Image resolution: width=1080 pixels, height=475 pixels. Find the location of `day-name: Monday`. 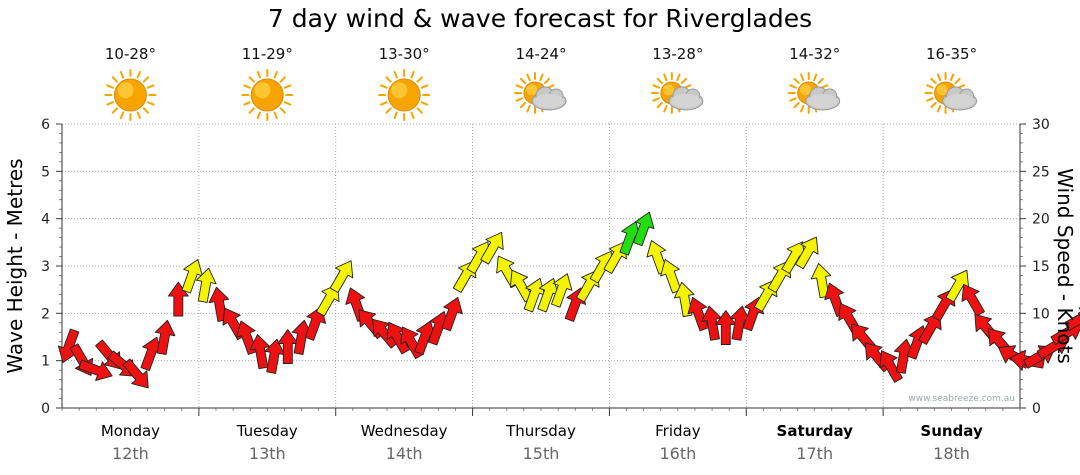

day-name: Monday is located at coordinates (130, 431).